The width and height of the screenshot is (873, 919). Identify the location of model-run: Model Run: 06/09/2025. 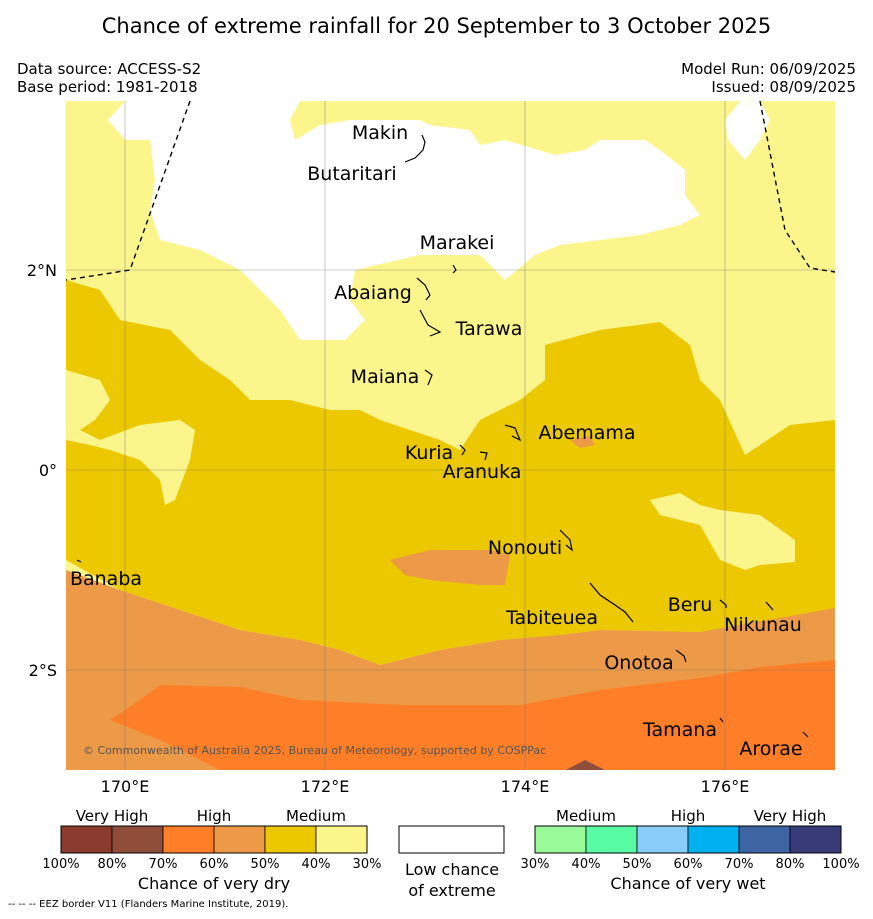
(768, 69).